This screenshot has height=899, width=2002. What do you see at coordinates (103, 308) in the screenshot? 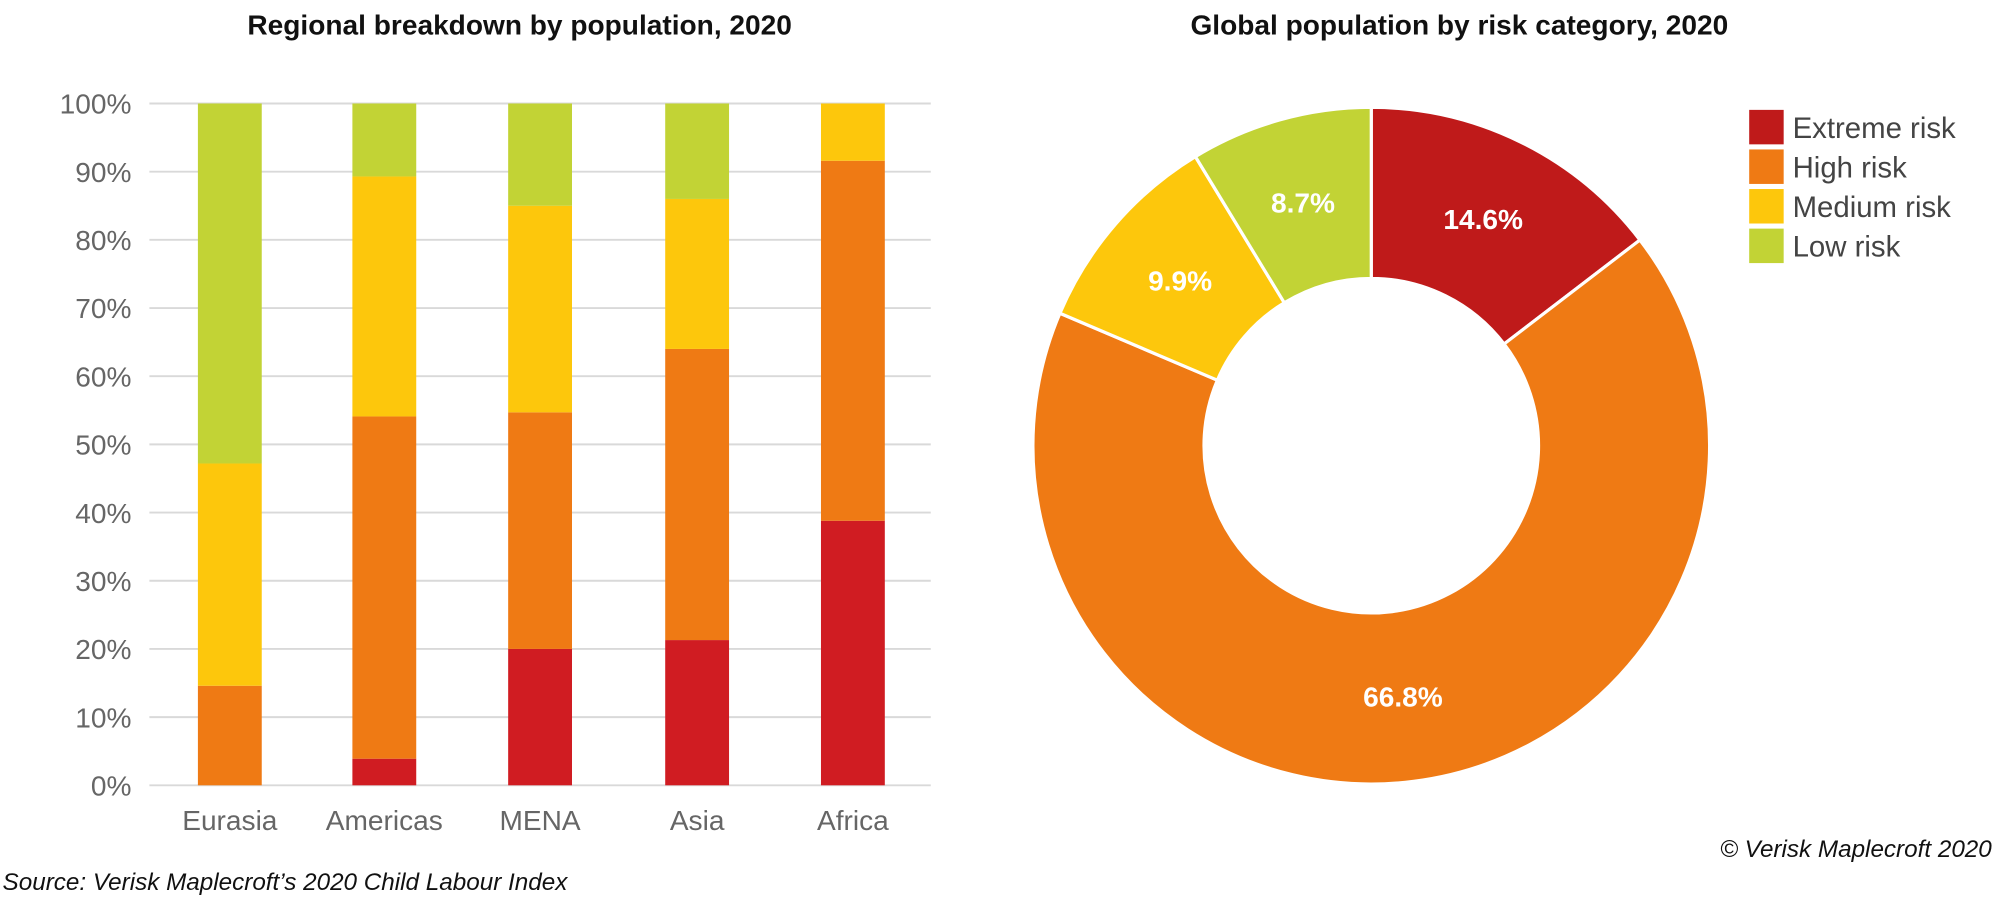
I see `y-tick-label: 70%` at bounding box center [103, 308].